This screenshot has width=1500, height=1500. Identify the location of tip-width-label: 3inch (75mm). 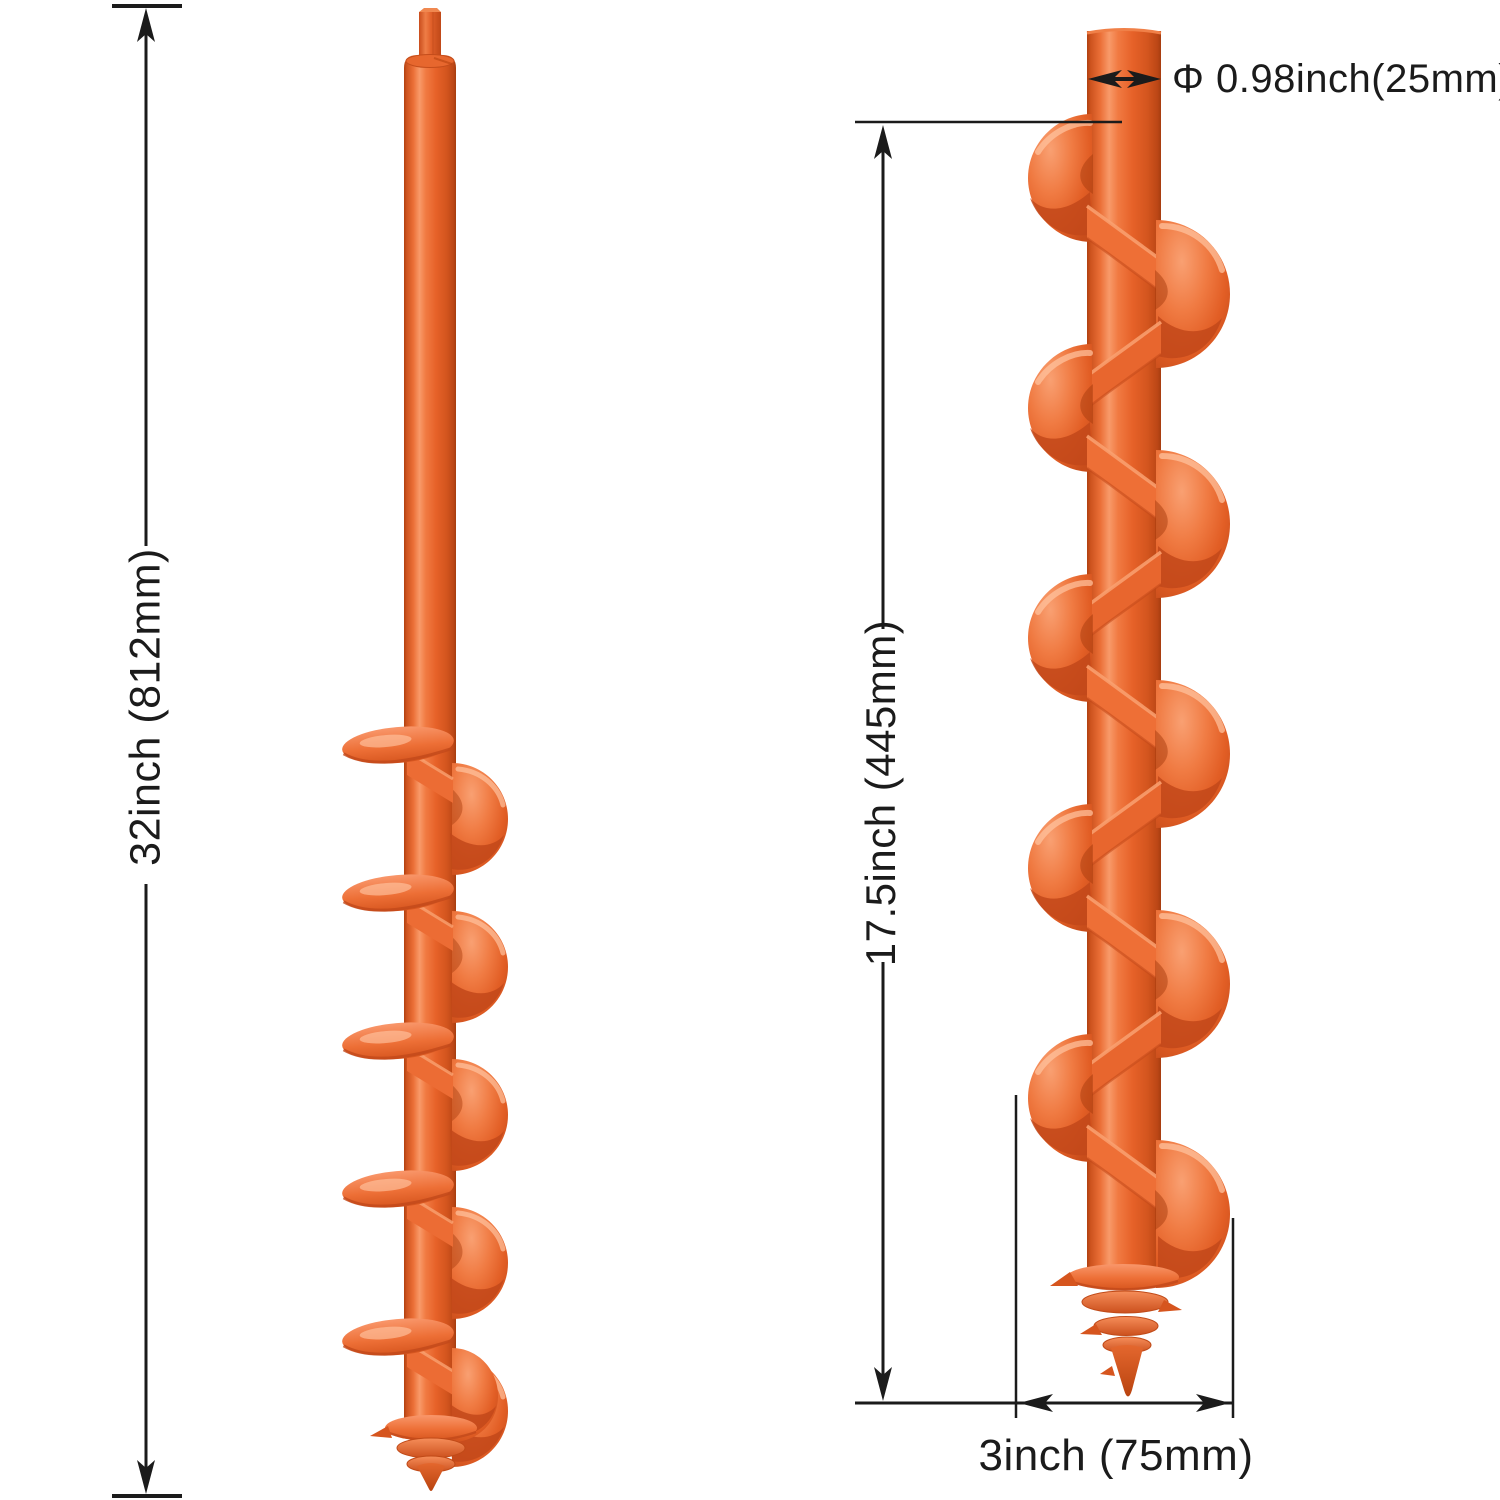
(1116, 1455).